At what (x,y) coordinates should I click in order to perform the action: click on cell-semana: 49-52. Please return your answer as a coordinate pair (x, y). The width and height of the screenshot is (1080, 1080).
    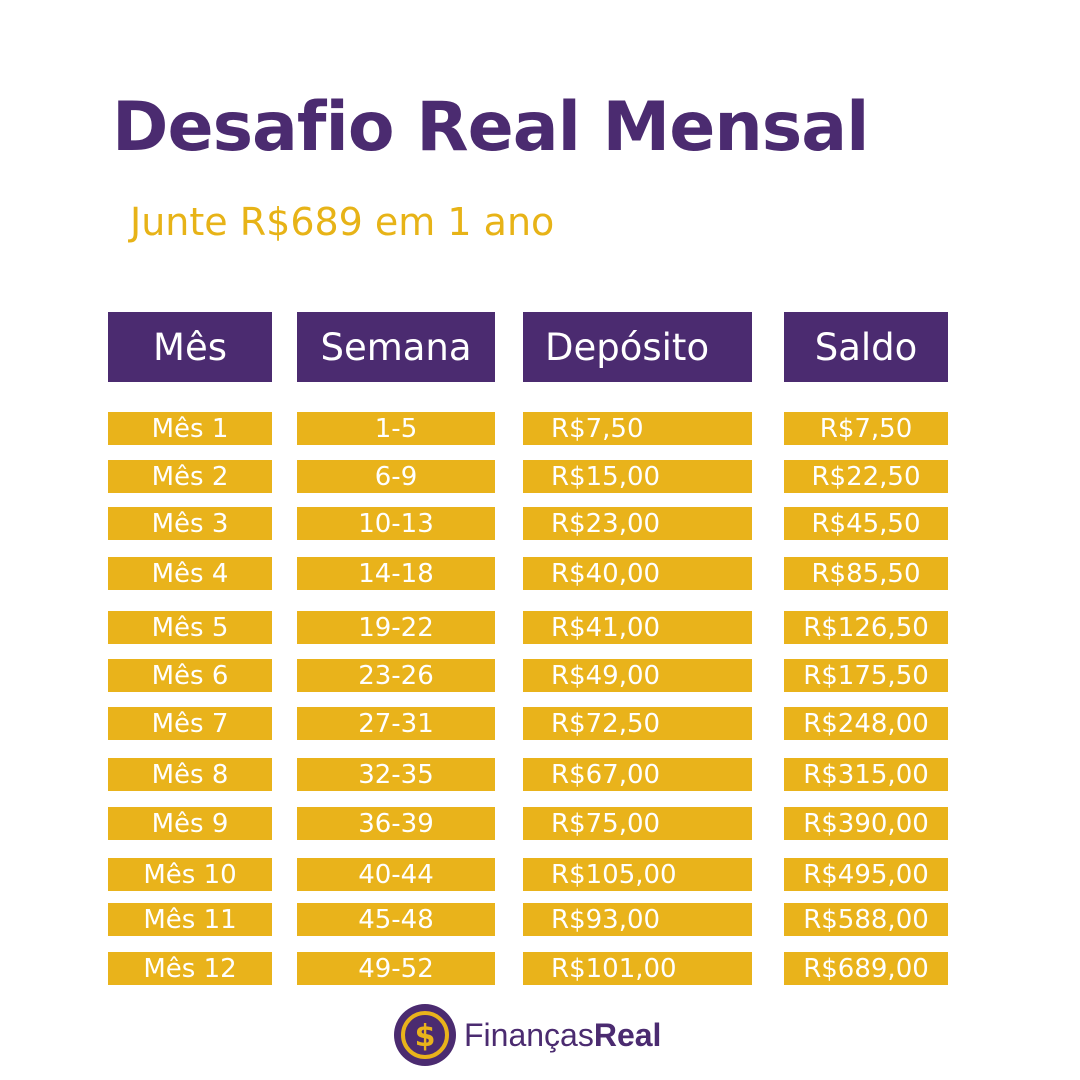
    Looking at the image, I should click on (396, 968).